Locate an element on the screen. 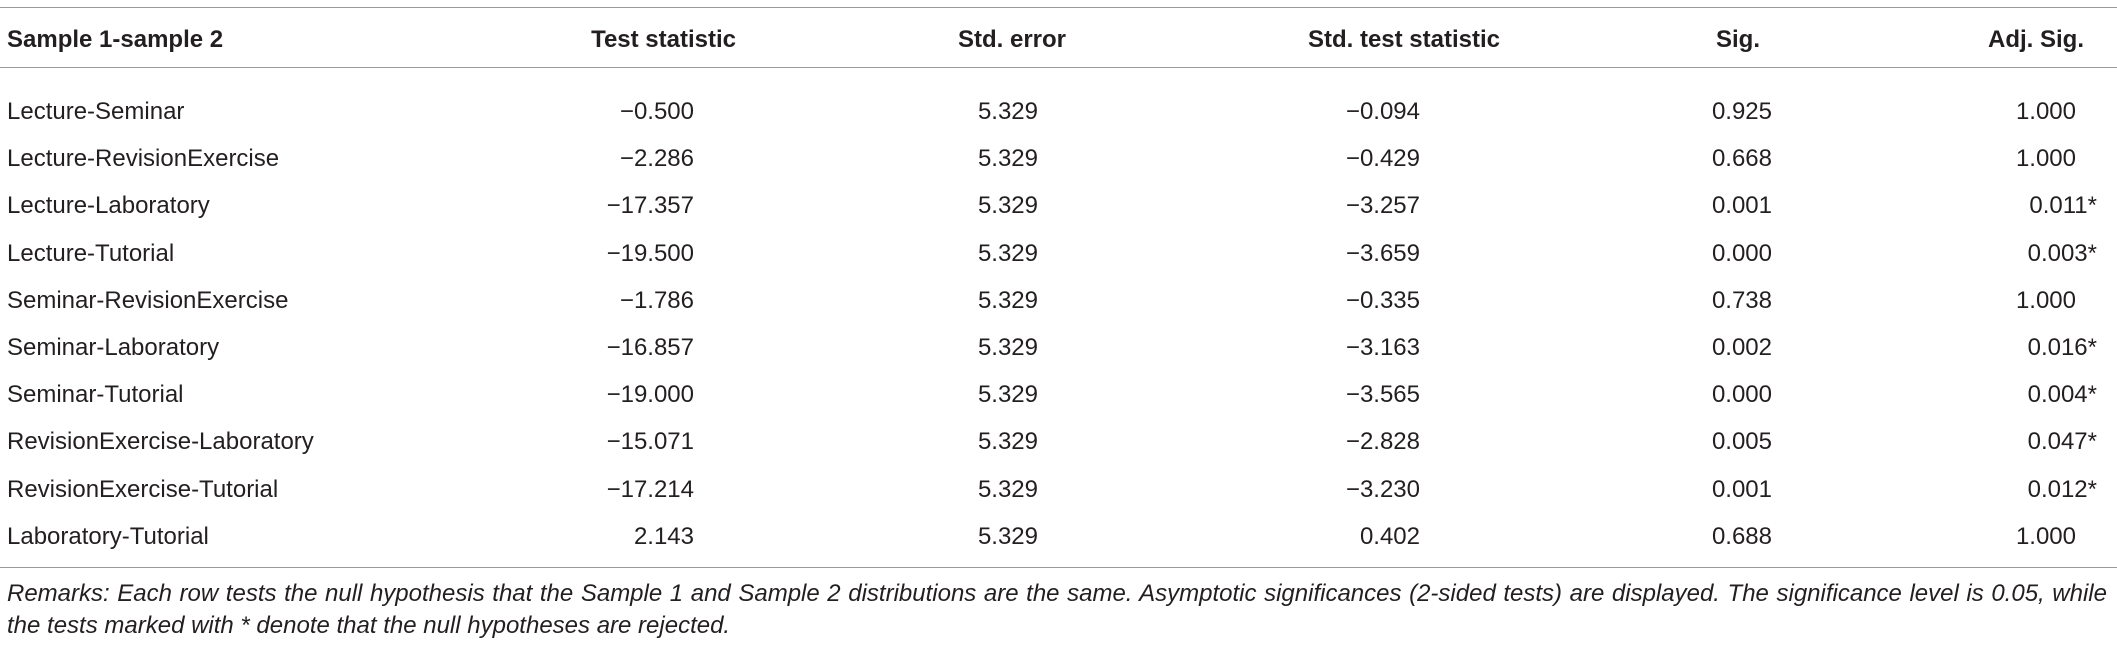 The image size is (2117, 660). row-label: Laboratory-Tutorial is located at coordinates (108, 536).